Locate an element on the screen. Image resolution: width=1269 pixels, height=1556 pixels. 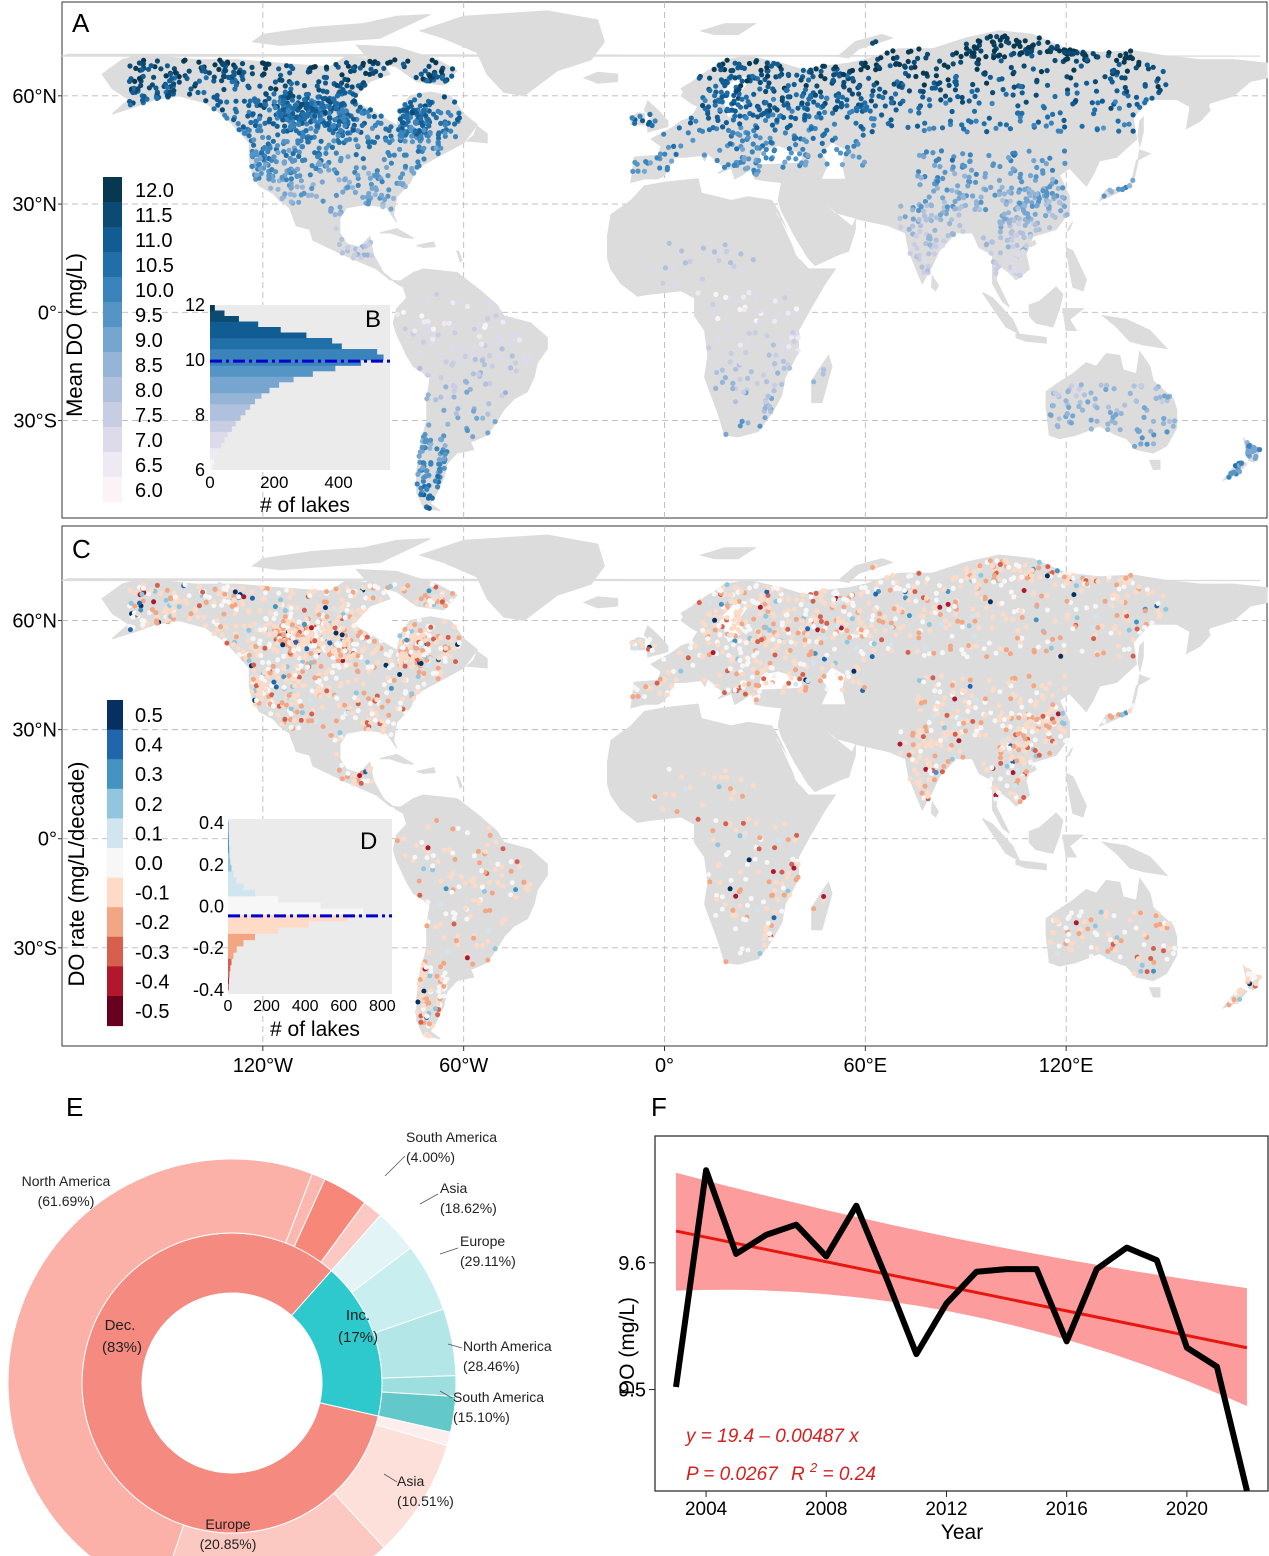
landmass-greenland is located at coordinates (511, 578).